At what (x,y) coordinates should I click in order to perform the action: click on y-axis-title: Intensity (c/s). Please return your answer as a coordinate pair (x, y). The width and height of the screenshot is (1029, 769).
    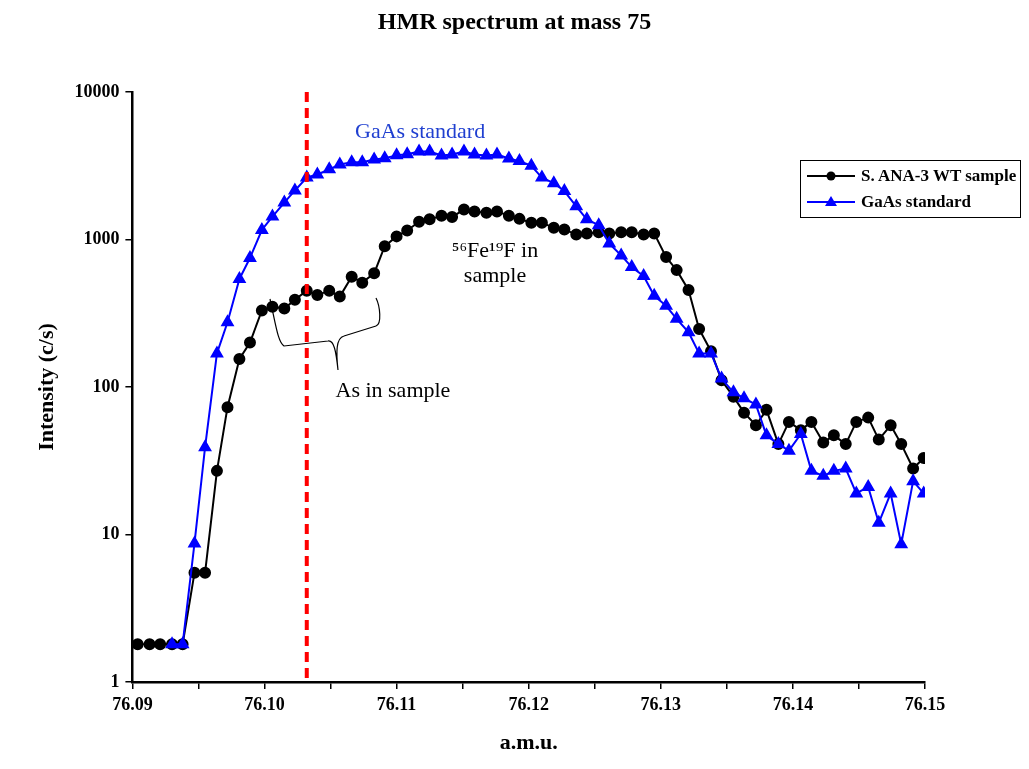
    Looking at the image, I should click on (45, 387).